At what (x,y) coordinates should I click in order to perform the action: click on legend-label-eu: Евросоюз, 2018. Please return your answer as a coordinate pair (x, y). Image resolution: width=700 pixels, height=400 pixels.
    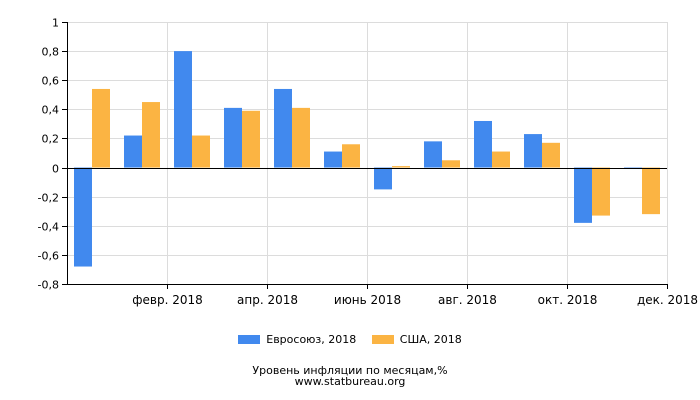
    Looking at the image, I should click on (311, 339).